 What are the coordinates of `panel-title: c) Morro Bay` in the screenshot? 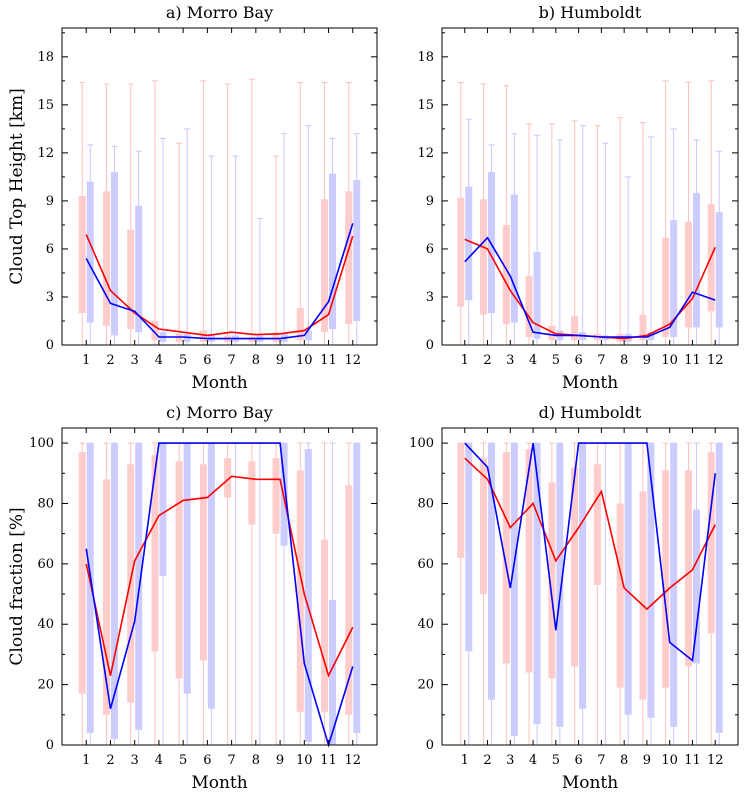 It's located at (219, 412).